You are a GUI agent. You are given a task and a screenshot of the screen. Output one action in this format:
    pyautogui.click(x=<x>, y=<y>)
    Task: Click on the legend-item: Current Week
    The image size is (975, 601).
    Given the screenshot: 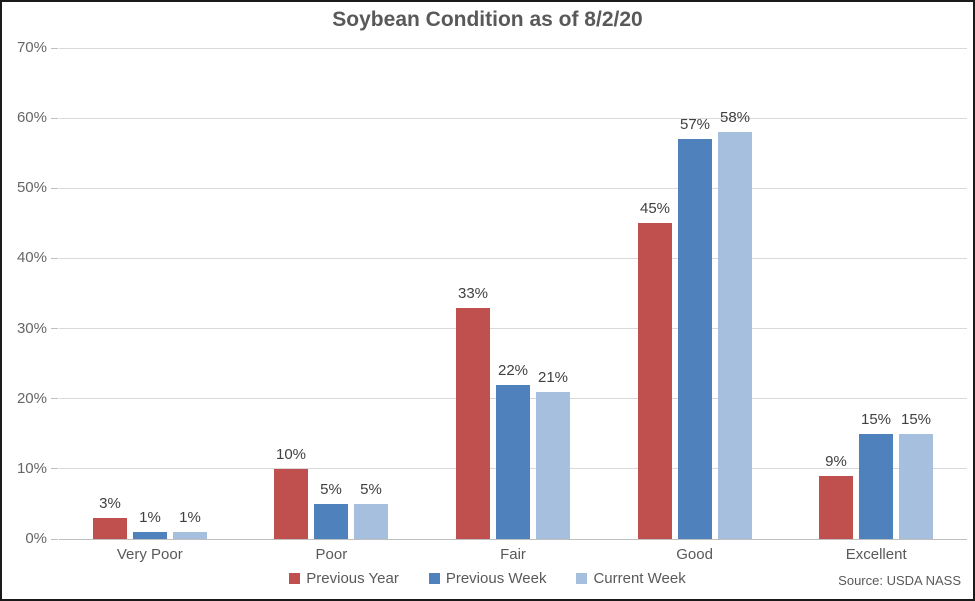 What is the action you would take?
    pyautogui.click(x=631, y=578)
    